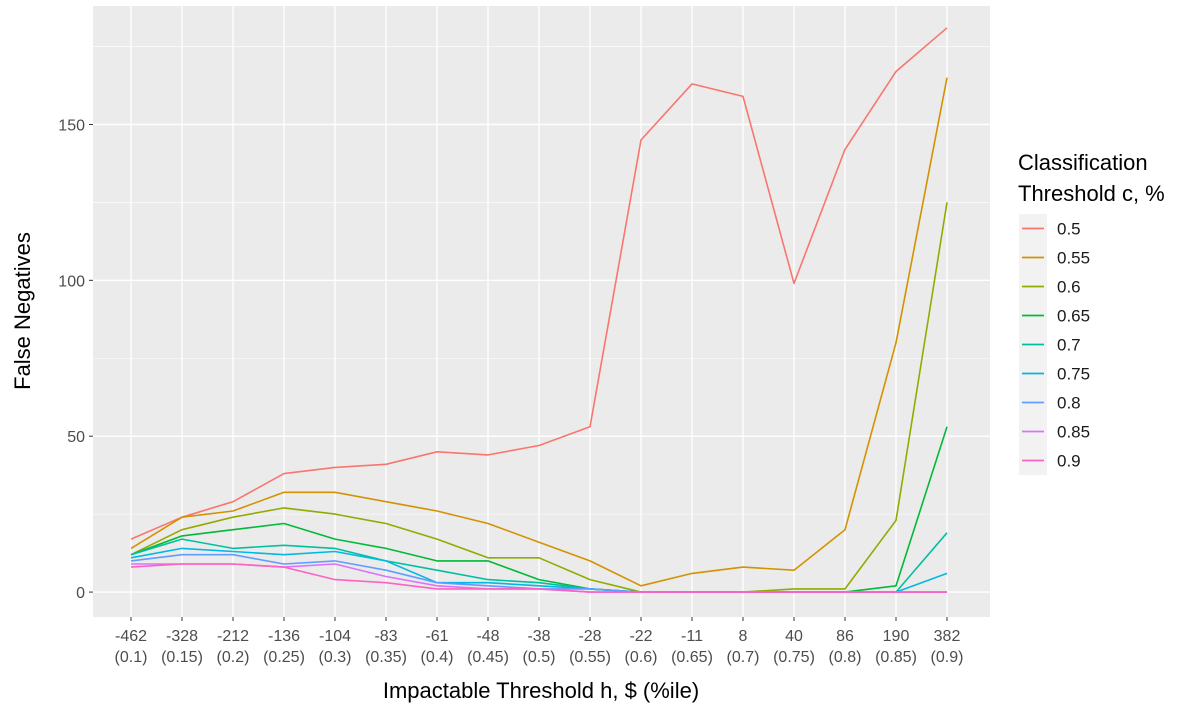  What do you see at coordinates (743, 657) in the screenshot?
I see `x-tick-label-percentile: (0.7)` at bounding box center [743, 657].